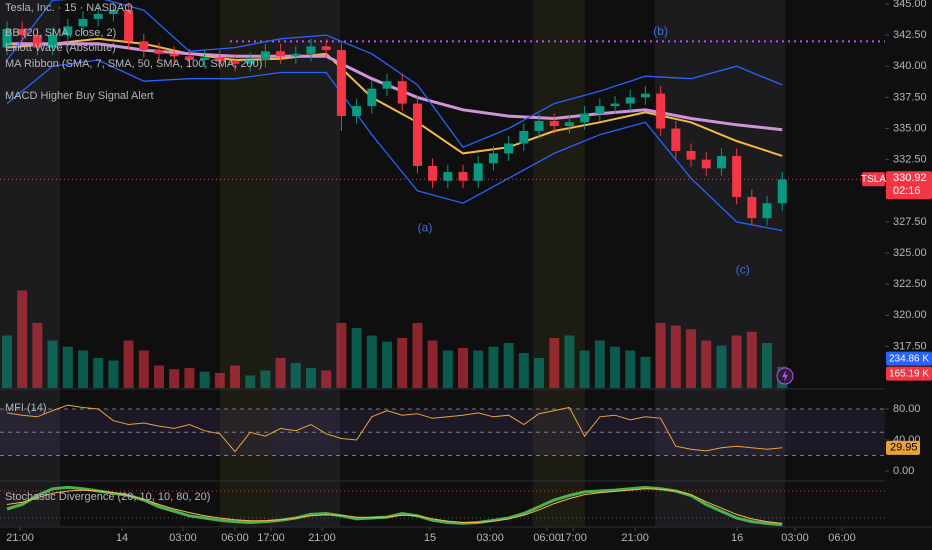 The height and width of the screenshot is (550, 932). Describe the element at coordinates (785, 376) in the screenshot. I see `alert-icon` at that location.